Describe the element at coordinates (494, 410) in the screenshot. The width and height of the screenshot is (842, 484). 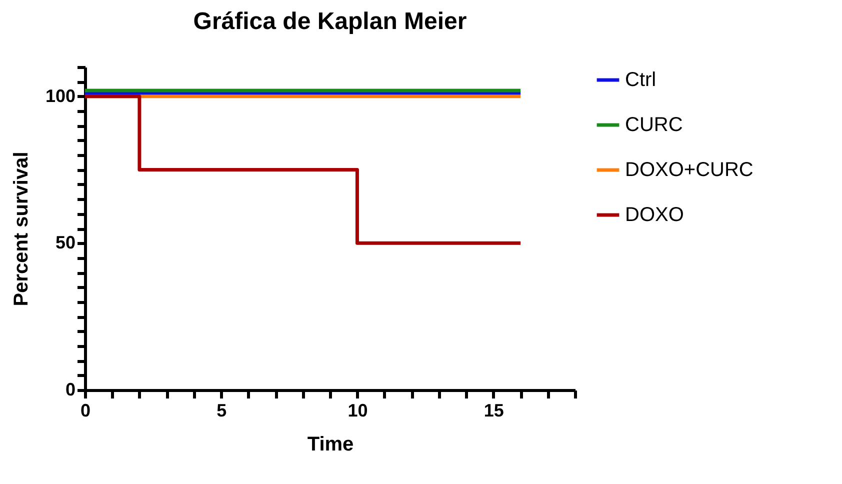
I see `x-tick-label: 15` at that location.